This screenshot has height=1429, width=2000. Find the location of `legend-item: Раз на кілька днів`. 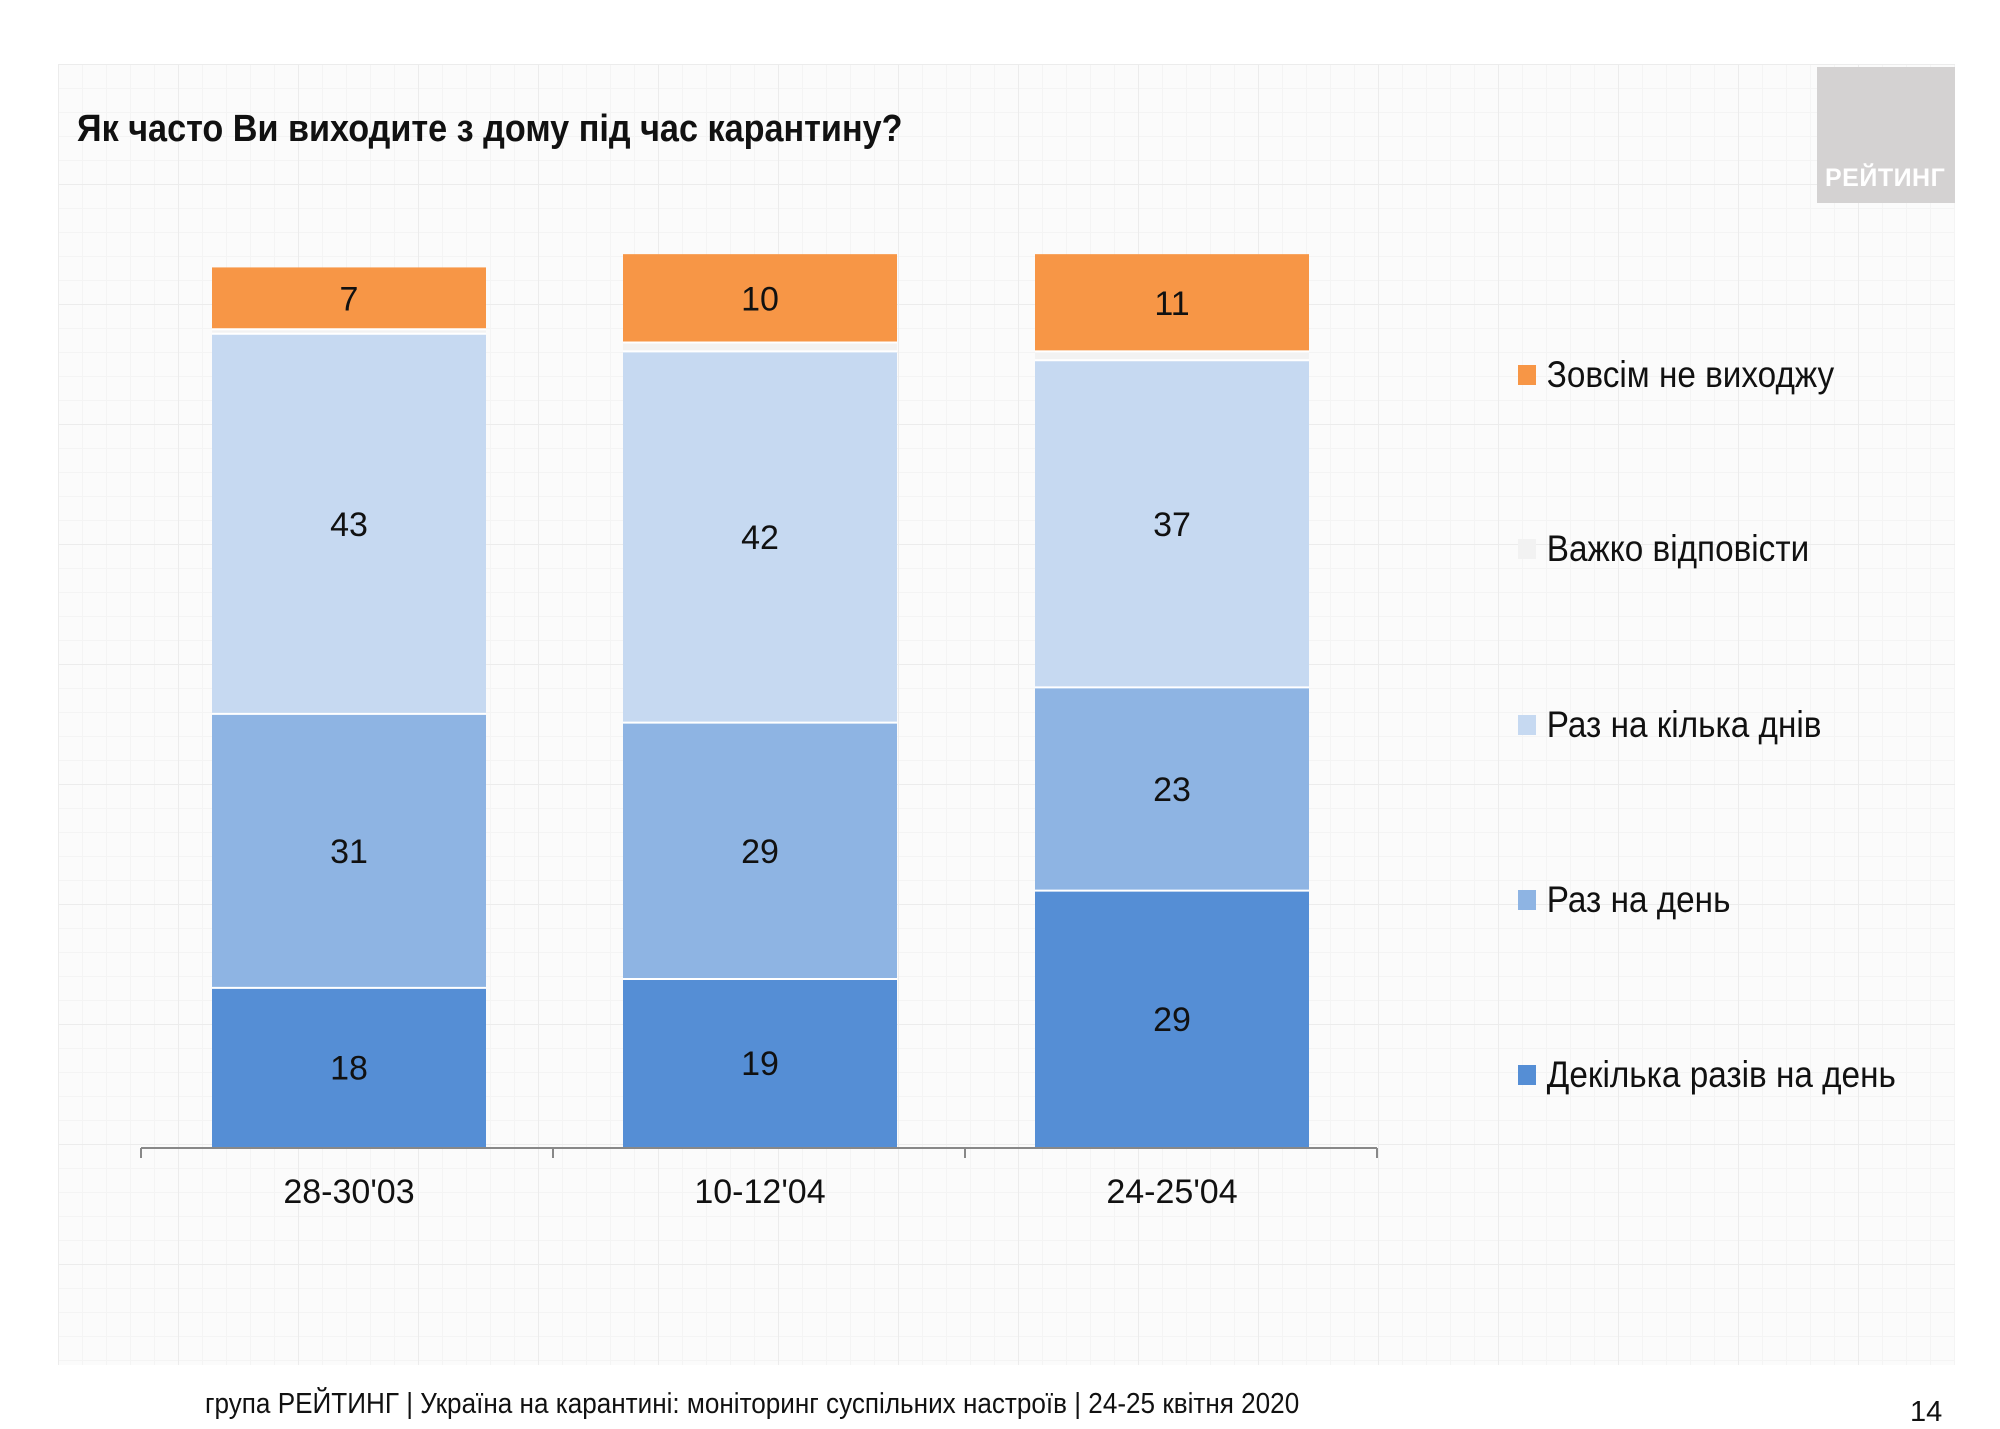

legend-item: Раз на кілька днів is located at coordinates (1669, 725).